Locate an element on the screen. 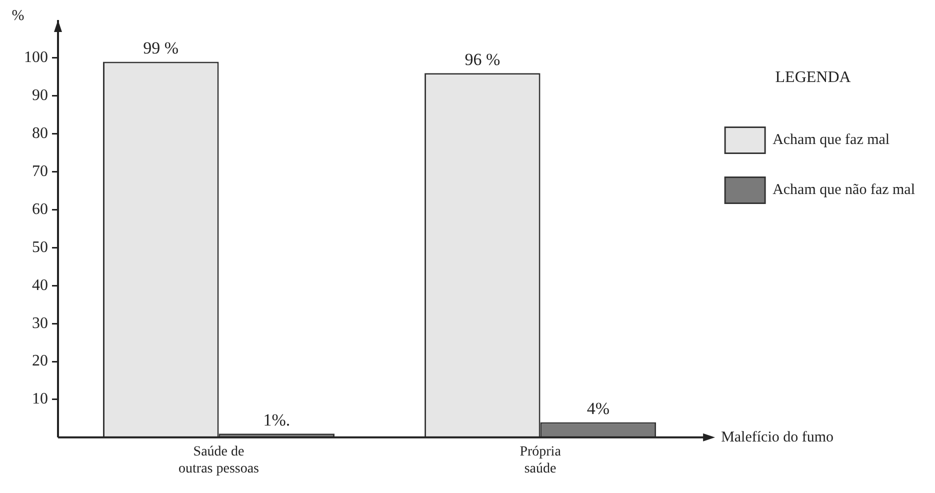 The image size is (935, 493). data-label: 4% is located at coordinates (598, 408).